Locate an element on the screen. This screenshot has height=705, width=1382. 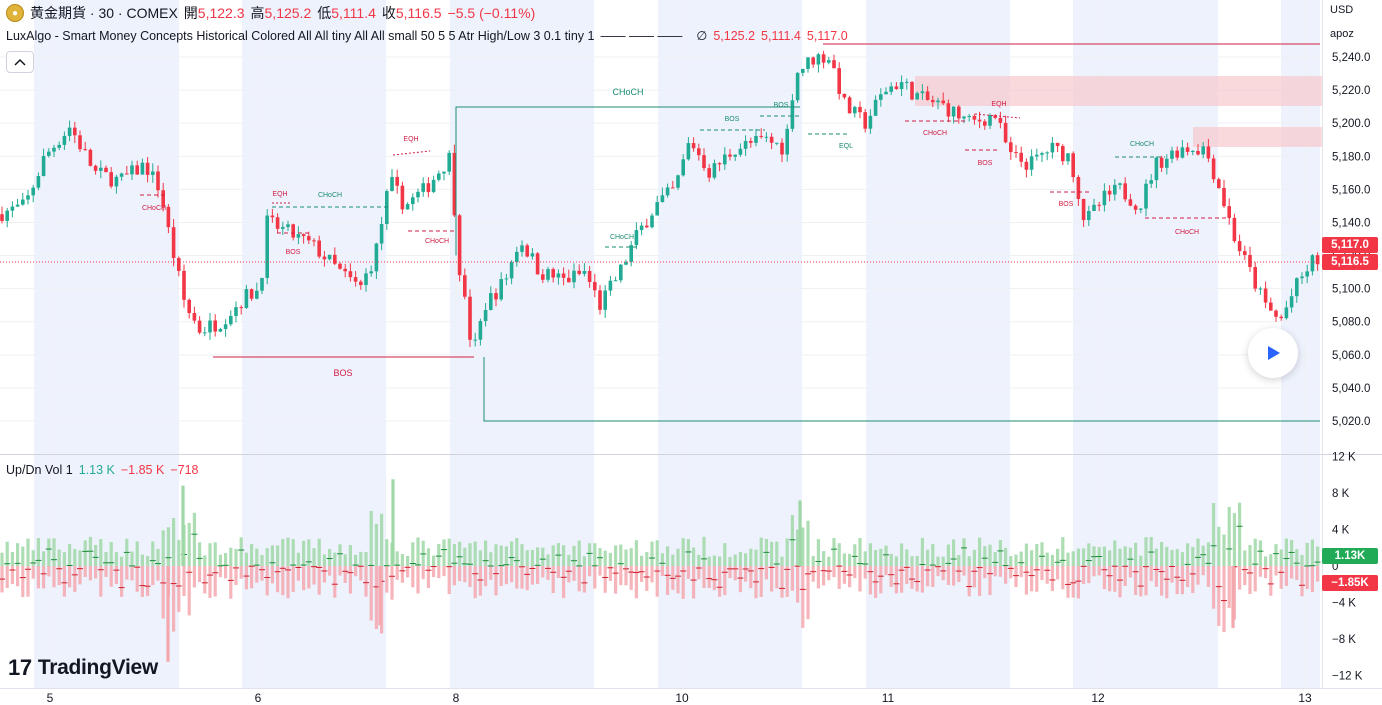
volume-axis-label: 0 is located at coordinates (1335, 567).